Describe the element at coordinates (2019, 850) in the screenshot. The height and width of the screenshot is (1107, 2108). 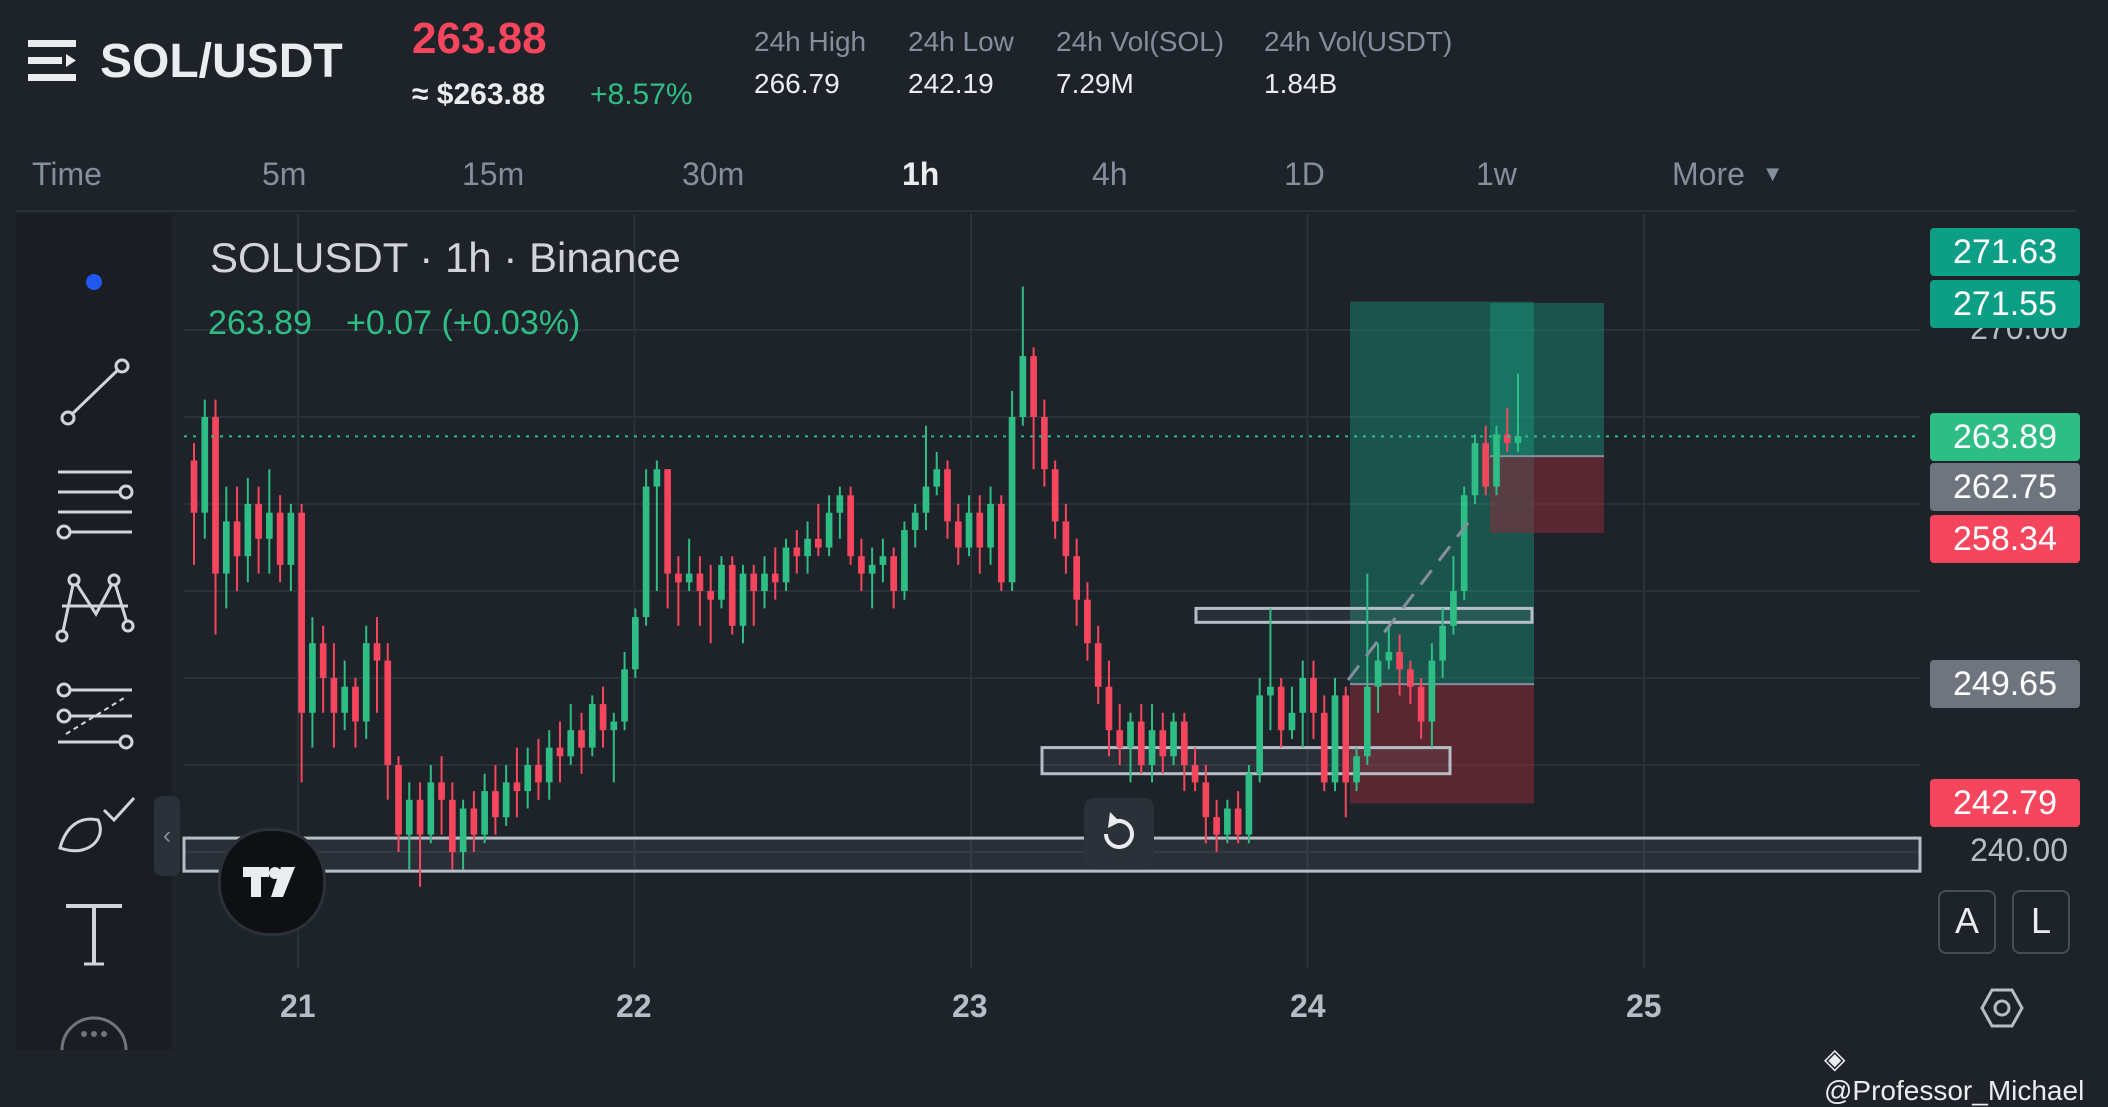
I see `axis-tick-240: 240.00` at that location.